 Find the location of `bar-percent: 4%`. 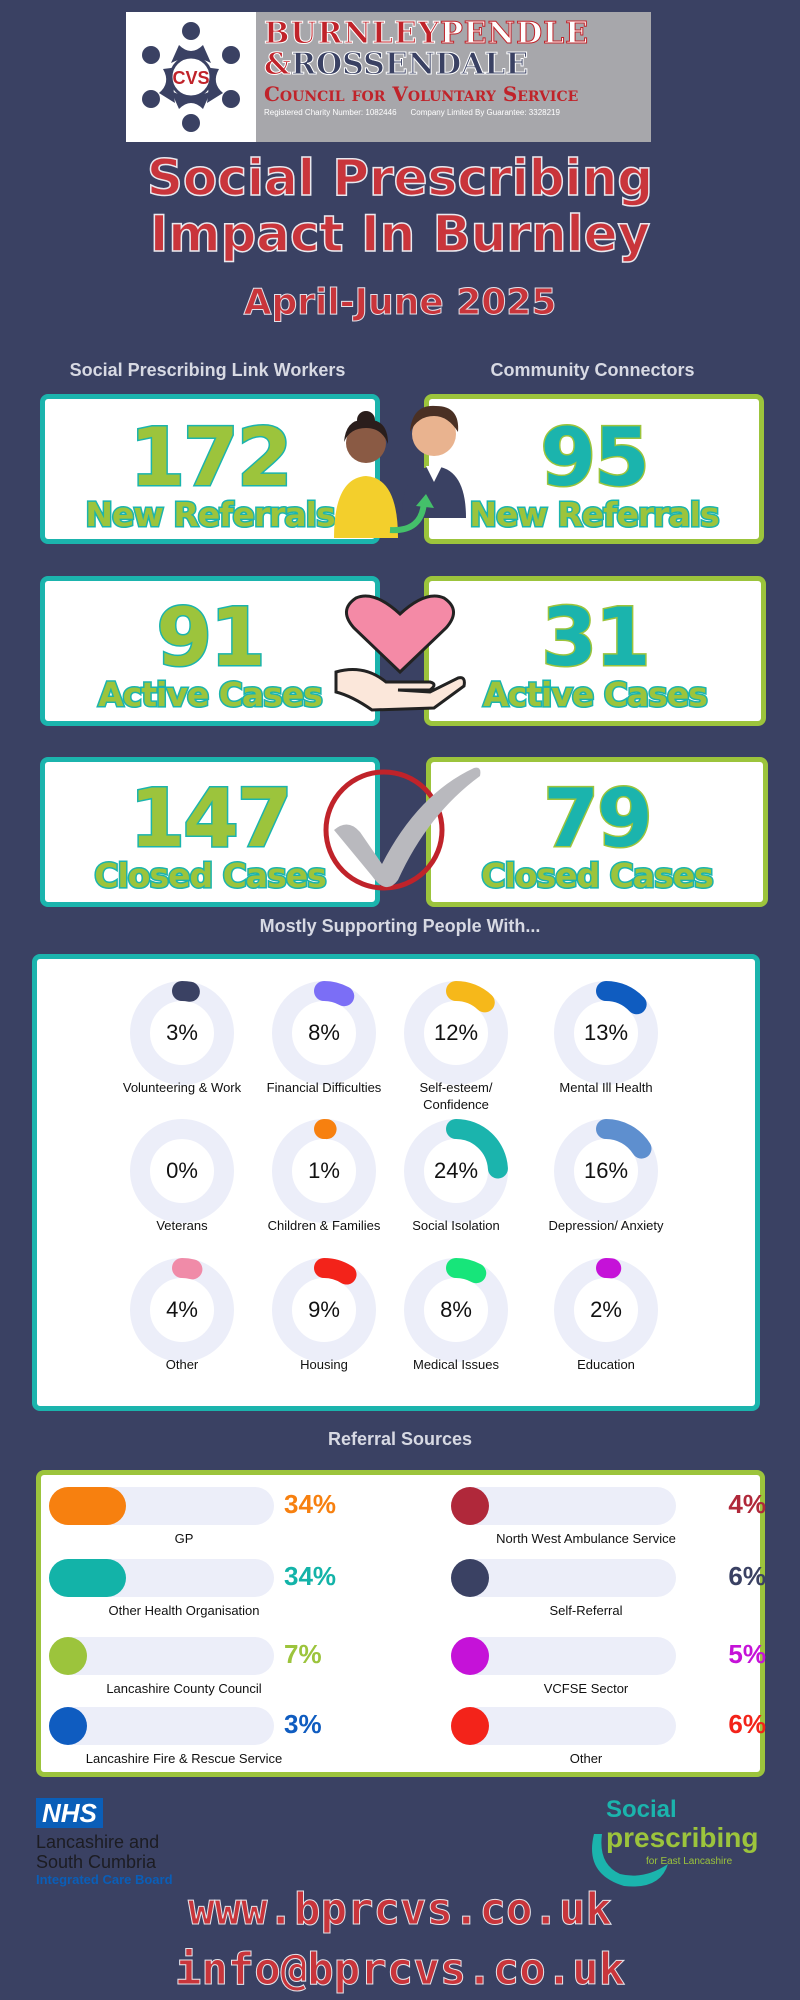

bar-percent: 4% is located at coordinates (747, 1504).